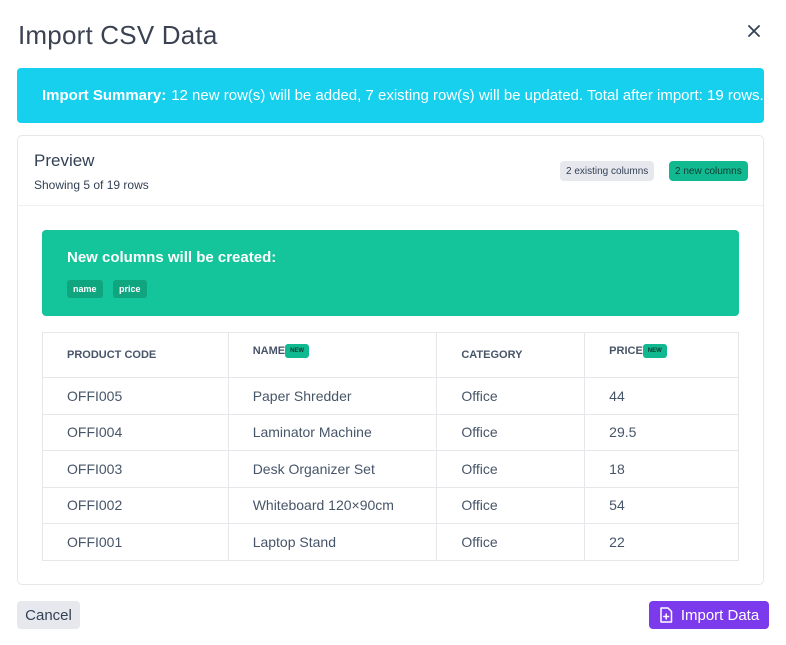  I want to click on existing-columns-badge: 2 existing columns, so click(607, 171).